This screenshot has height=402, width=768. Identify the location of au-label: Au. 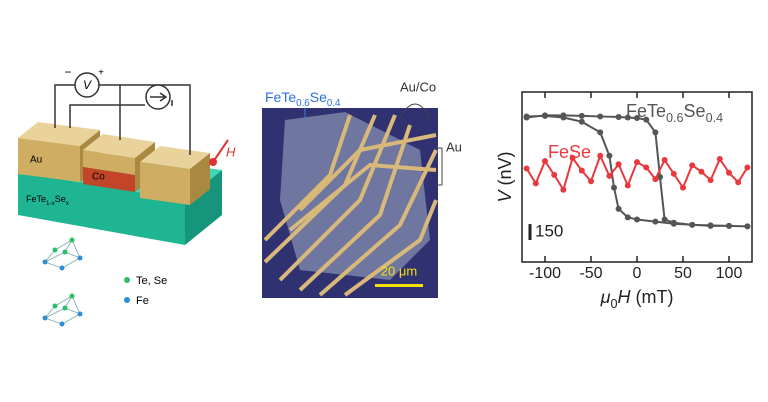
(36, 160).